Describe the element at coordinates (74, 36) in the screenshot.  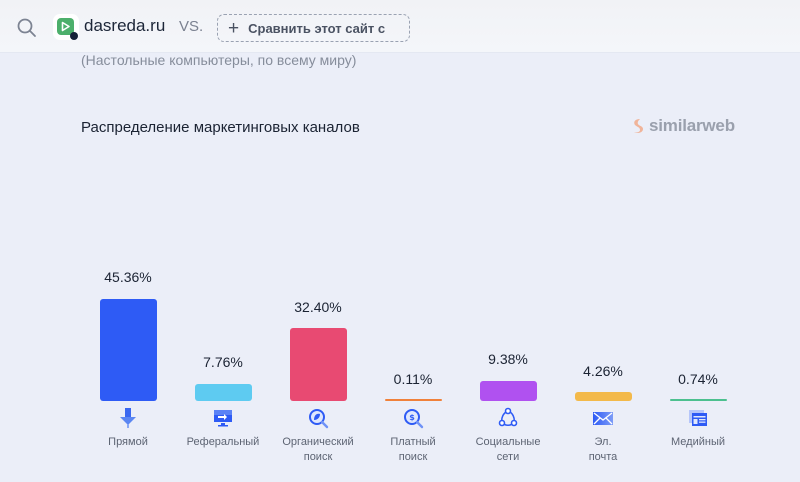
I see `device-dot-icon` at that location.